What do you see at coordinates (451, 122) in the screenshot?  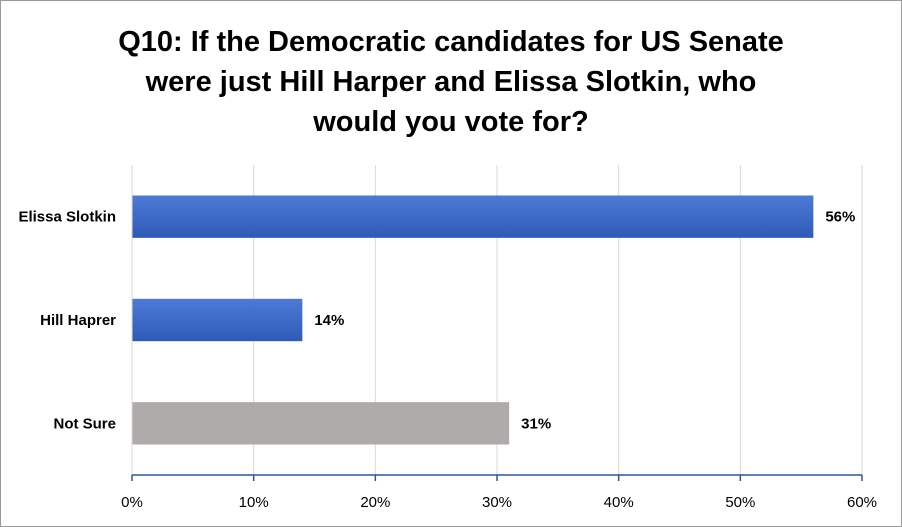 I see `chart-title-line-3: would you vote for?` at bounding box center [451, 122].